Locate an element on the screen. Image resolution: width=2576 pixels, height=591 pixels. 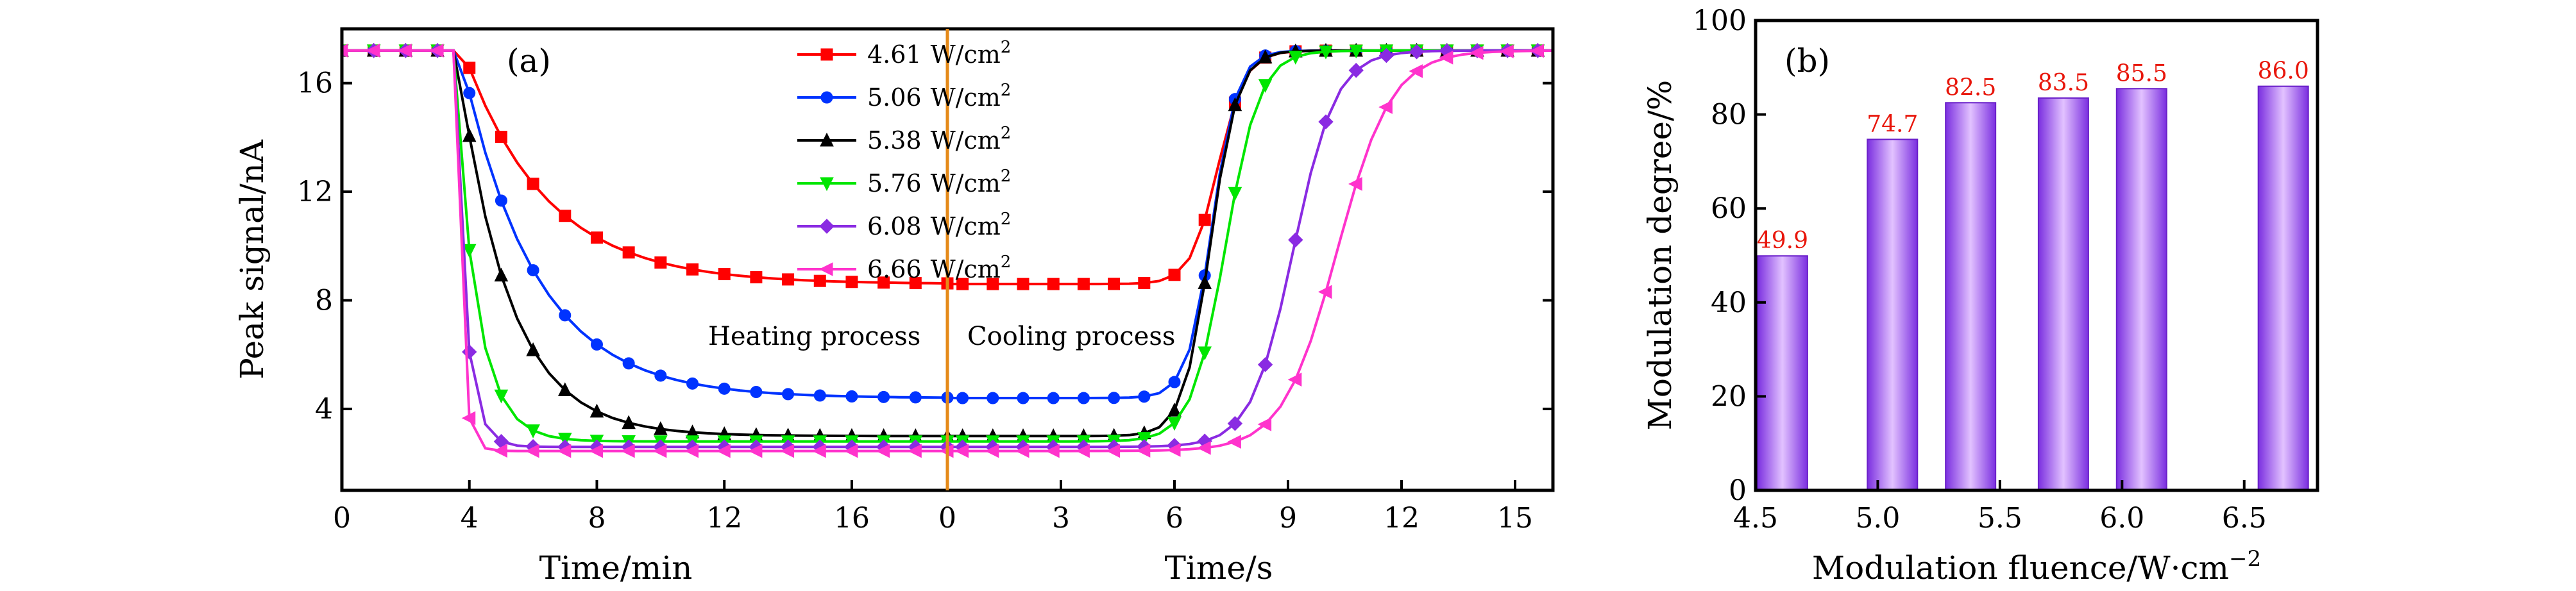
chart-b-xtick-label: 4.5 is located at coordinates (1755, 519).